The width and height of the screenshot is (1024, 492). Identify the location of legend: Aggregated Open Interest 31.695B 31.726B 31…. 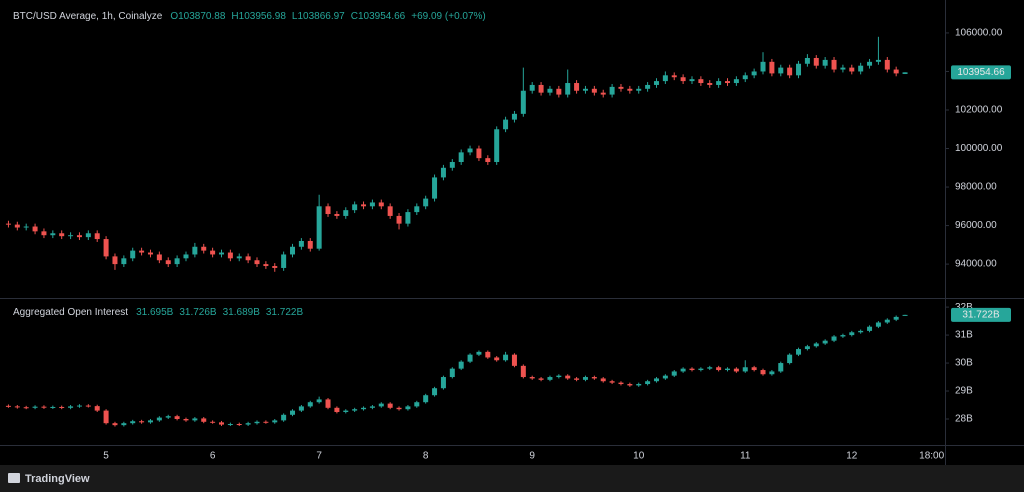
(158, 312).